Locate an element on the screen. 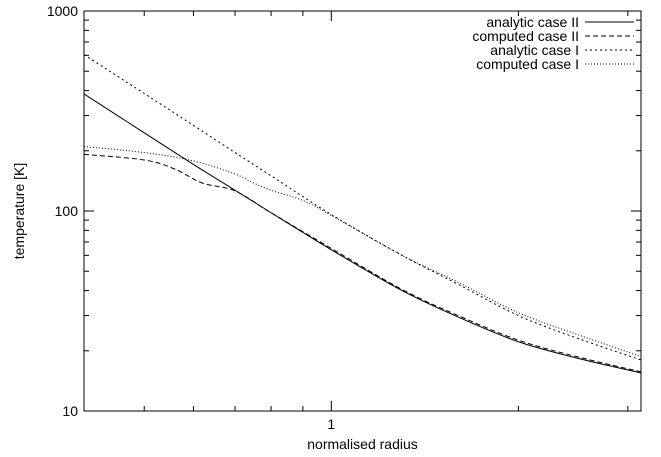 This screenshot has height=457, width=661. legend-label: computed case I is located at coordinates (527, 64).